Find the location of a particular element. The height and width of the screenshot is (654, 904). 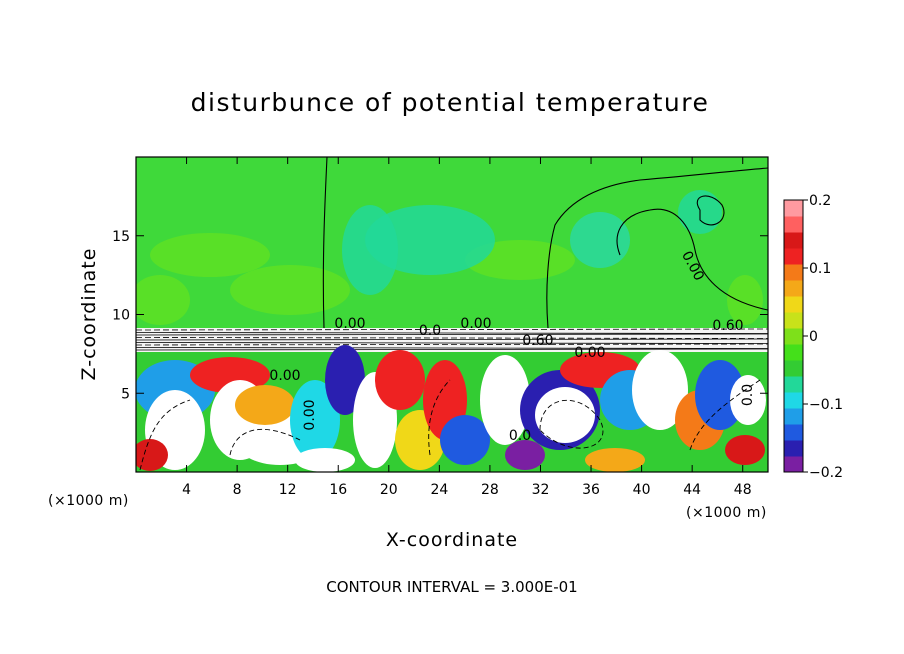

colorbar-tick-label: 0 is located at coordinates (813, 337).